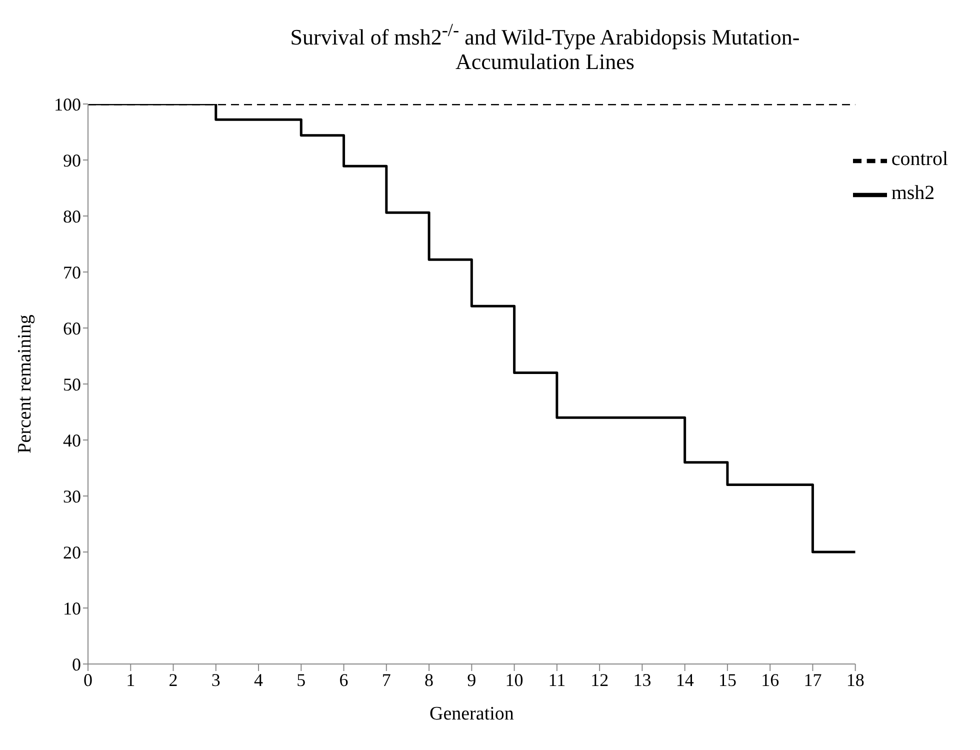  Describe the element at coordinates (727, 680) in the screenshot. I see `x-tick-label: 15` at that location.